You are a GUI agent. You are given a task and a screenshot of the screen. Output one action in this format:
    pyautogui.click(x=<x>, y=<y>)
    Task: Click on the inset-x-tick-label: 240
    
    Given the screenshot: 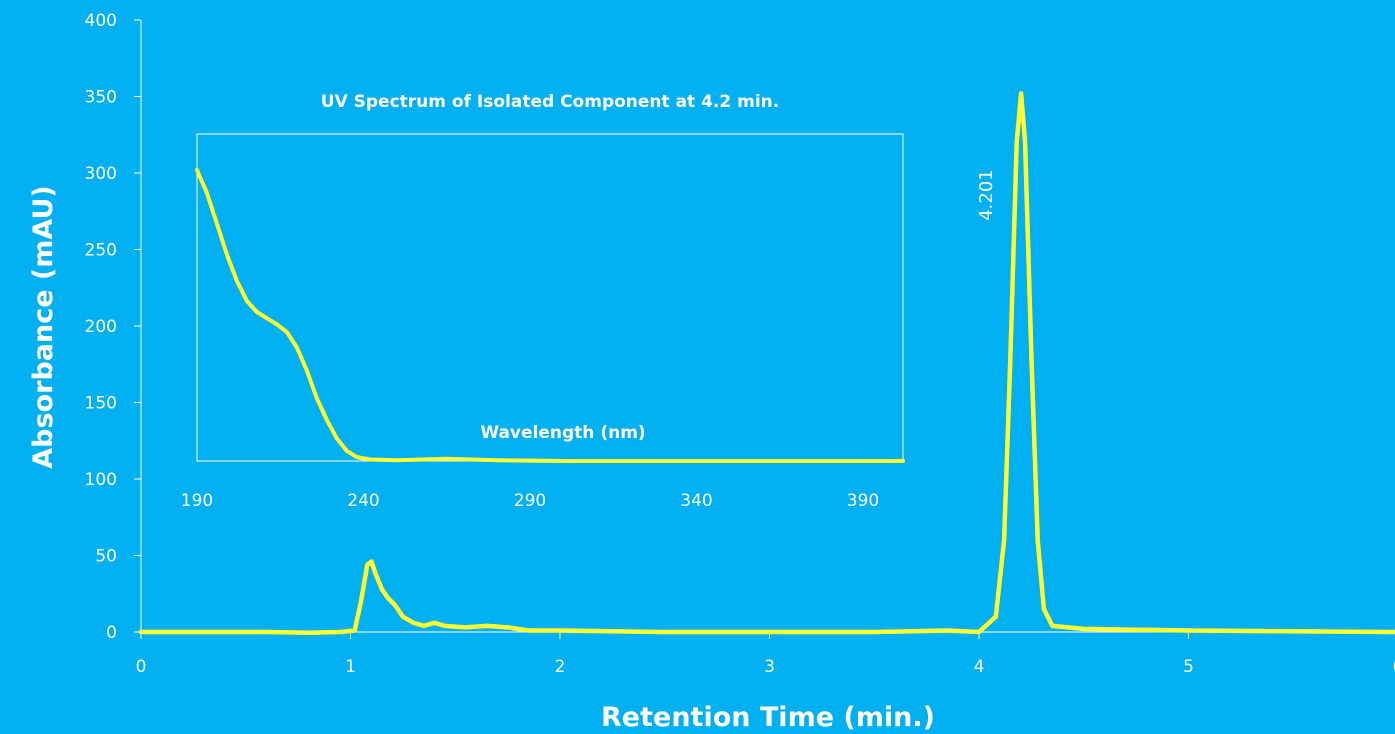 What is the action you would take?
    pyautogui.click(x=363, y=501)
    